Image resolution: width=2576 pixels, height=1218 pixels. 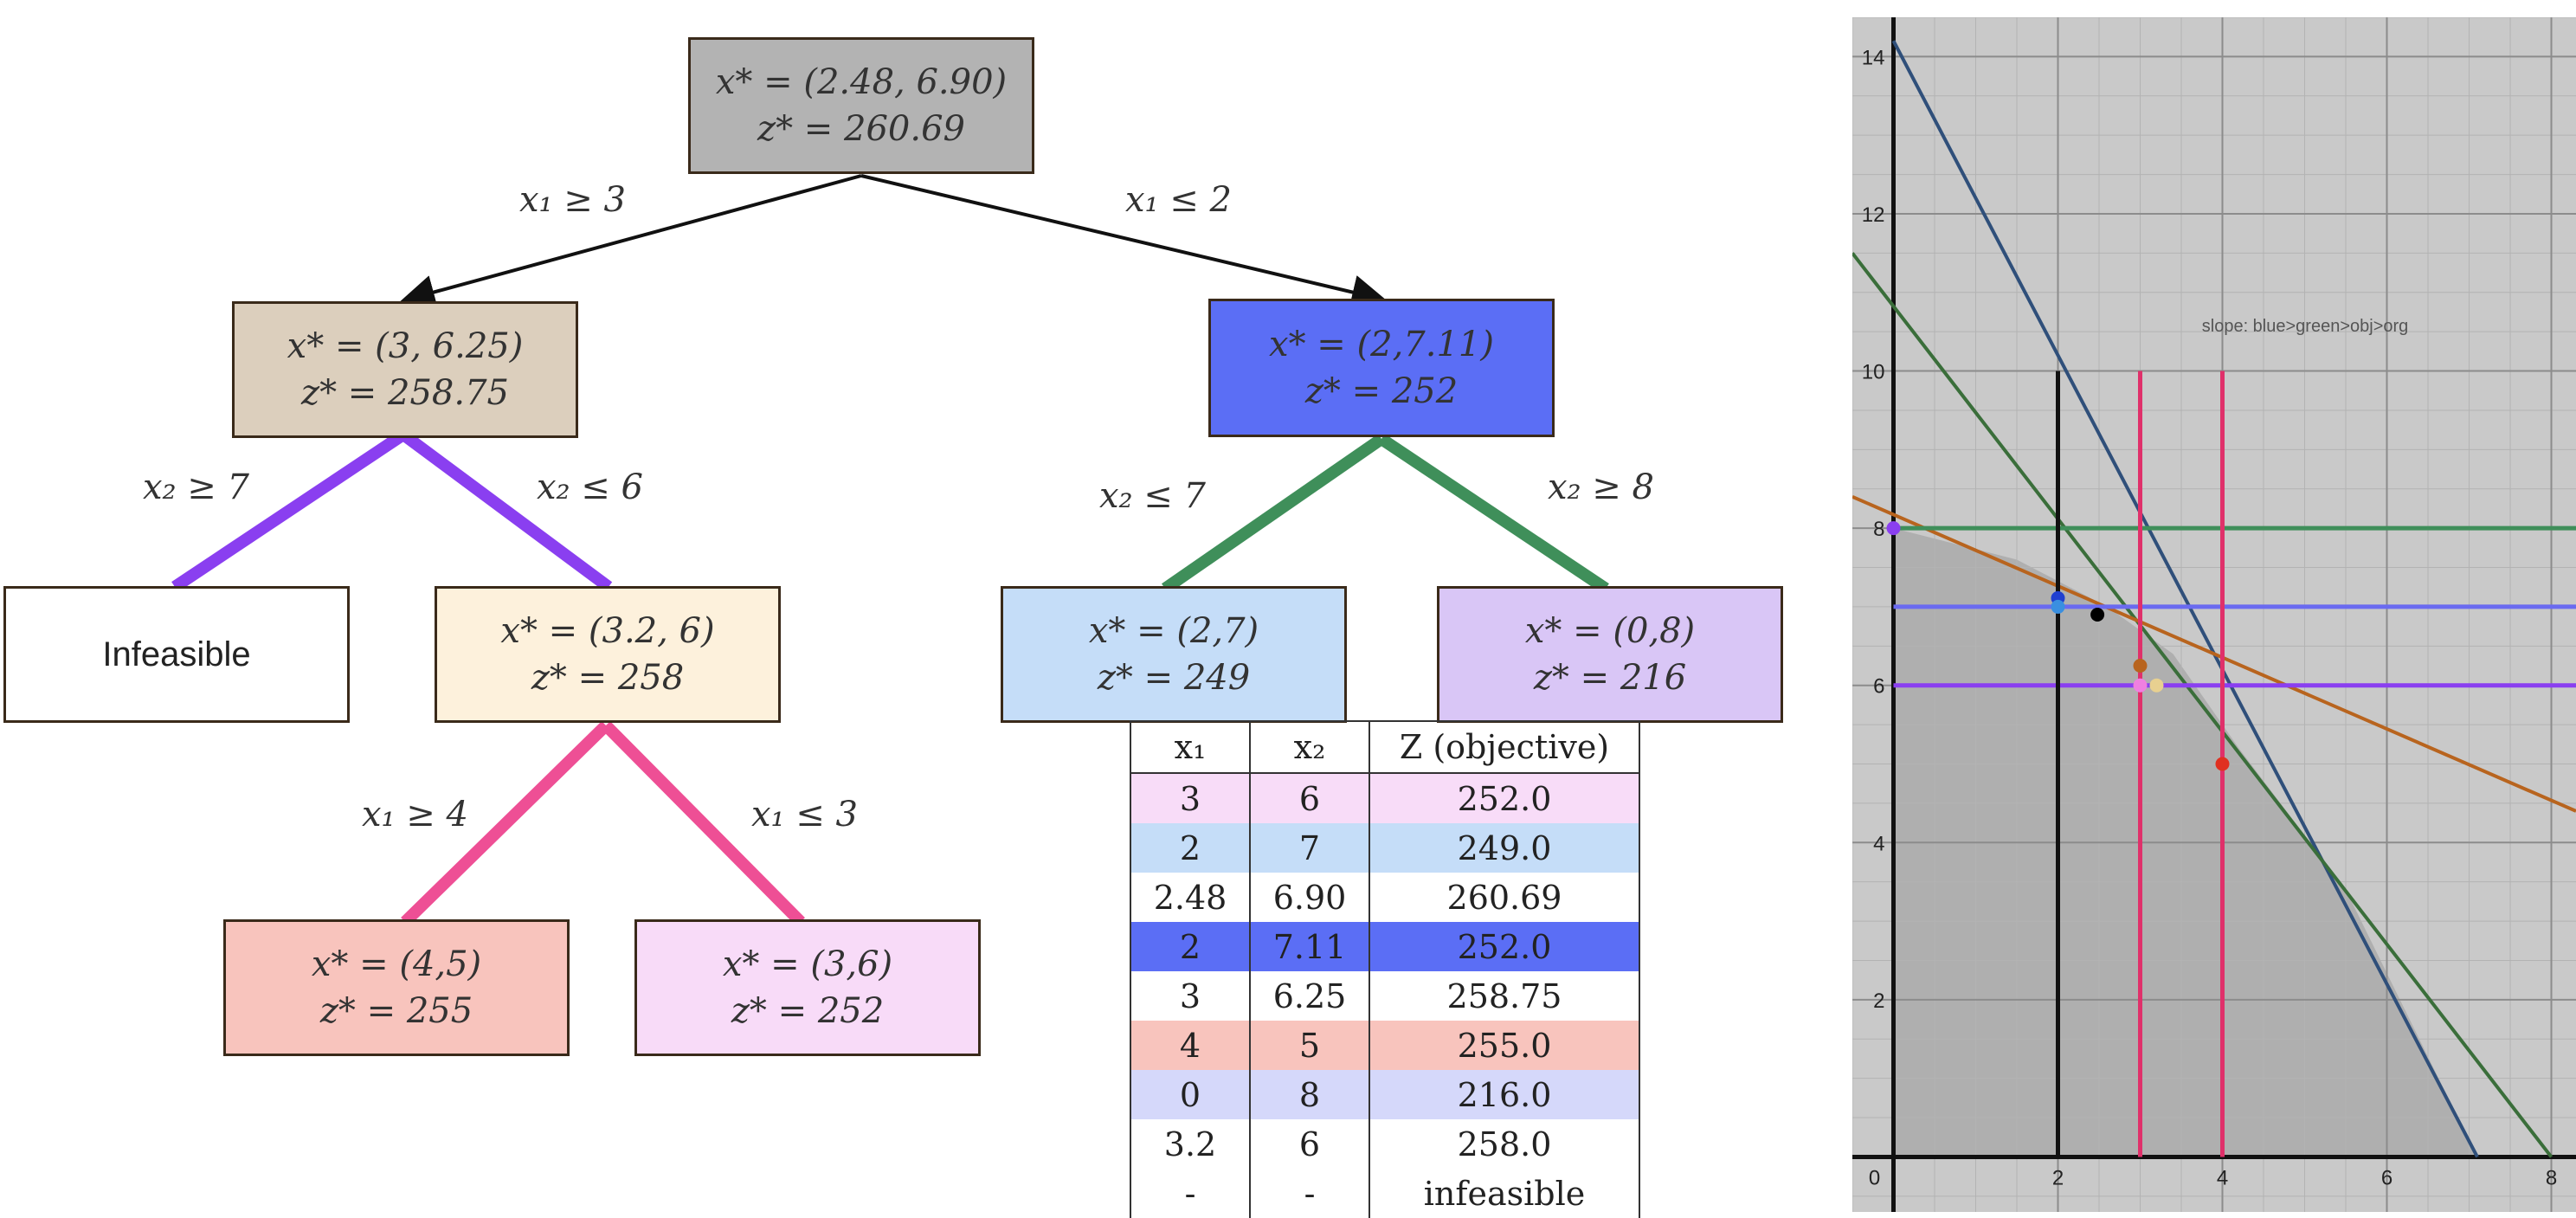 I want to click on node-solution: x* = (2.48, 6.90), so click(x=861, y=82).